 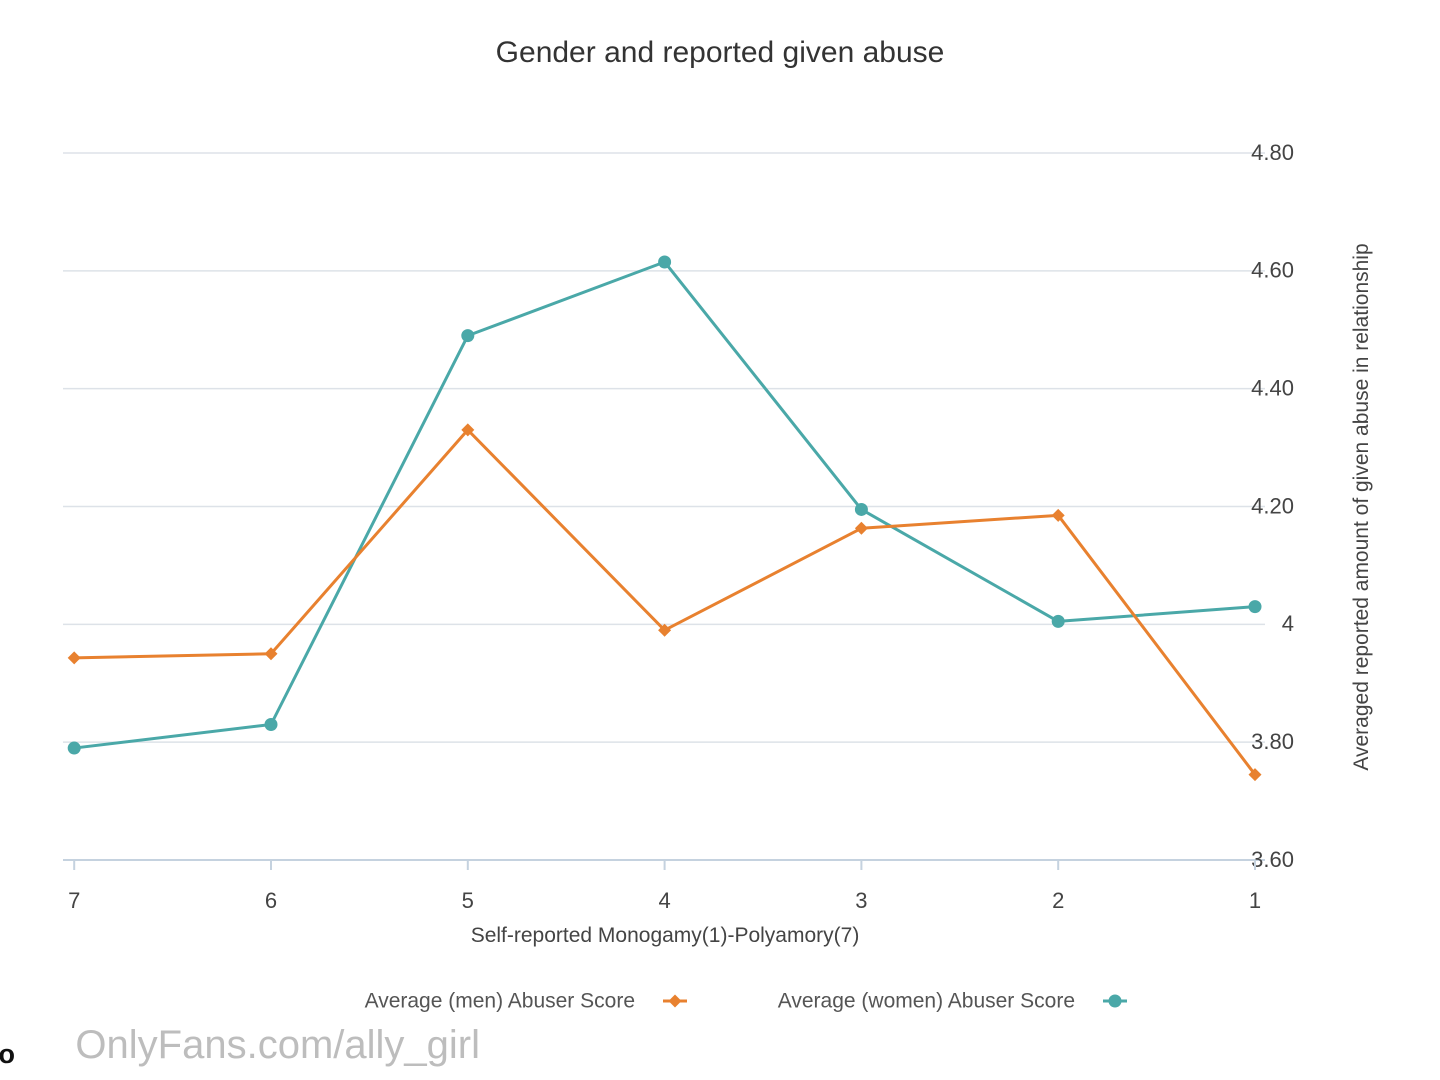 What do you see at coordinates (1272, 270) in the screenshot?
I see `y-tick-label: 4.60` at bounding box center [1272, 270].